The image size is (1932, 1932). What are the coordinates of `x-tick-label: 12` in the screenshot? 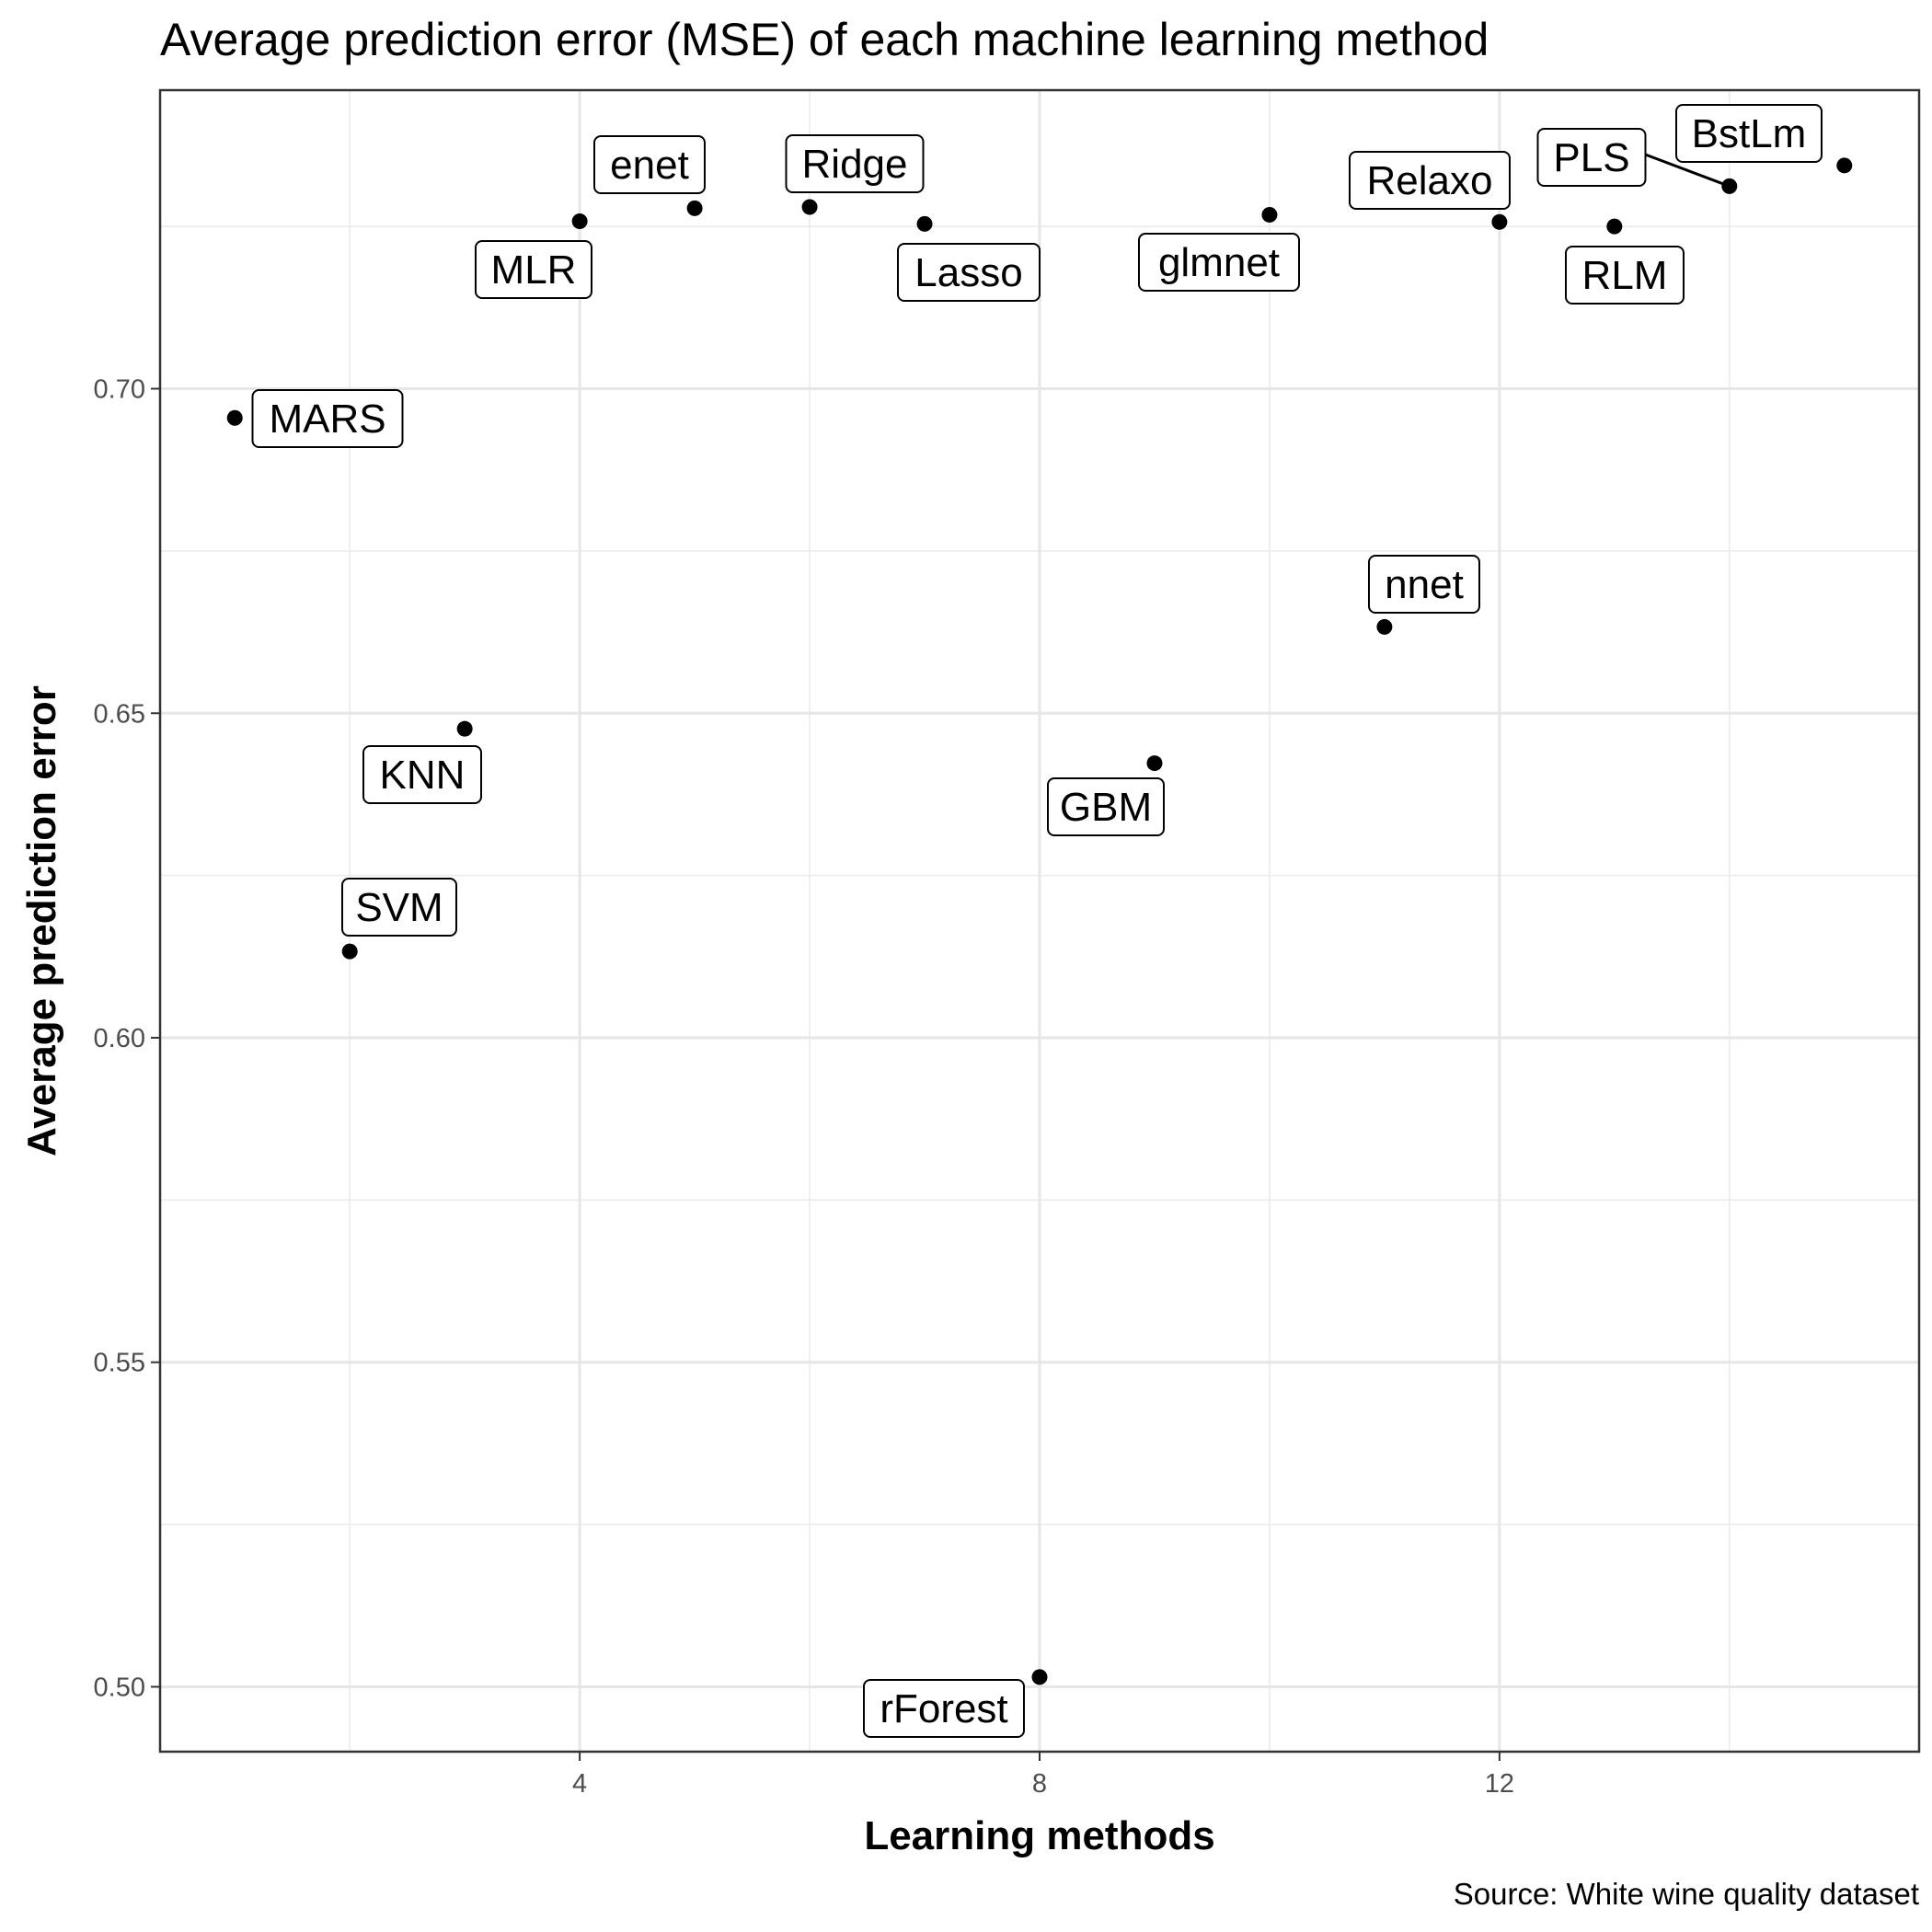 It's located at (1499, 1784).